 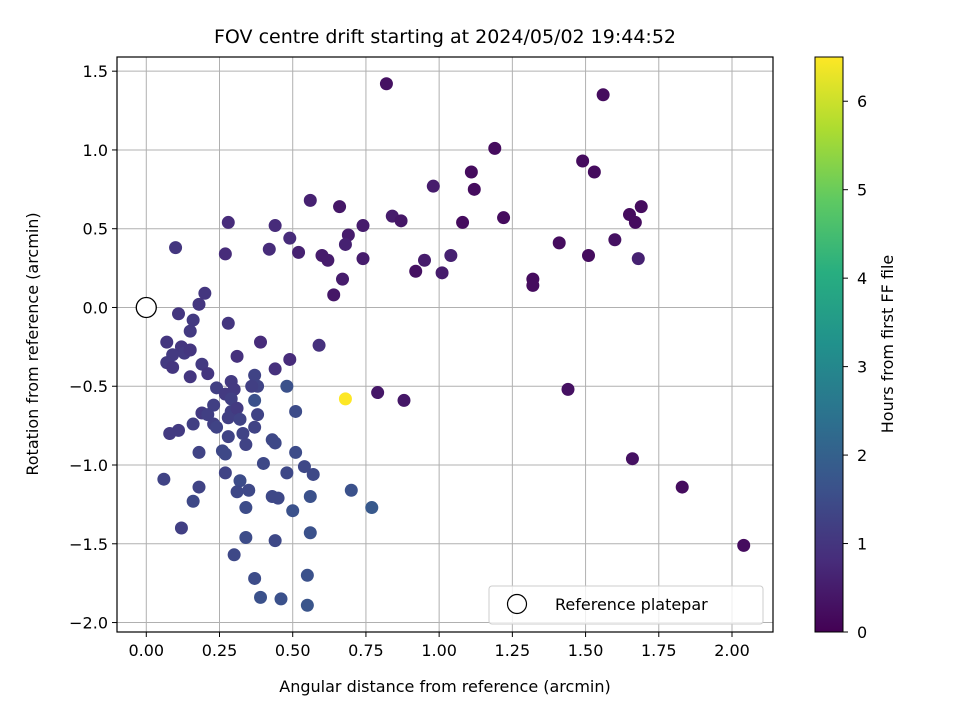 What do you see at coordinates (862, 632) in the screenshot?
I see `colorbar-tick-label: 0` at bounding box center [862, 632].